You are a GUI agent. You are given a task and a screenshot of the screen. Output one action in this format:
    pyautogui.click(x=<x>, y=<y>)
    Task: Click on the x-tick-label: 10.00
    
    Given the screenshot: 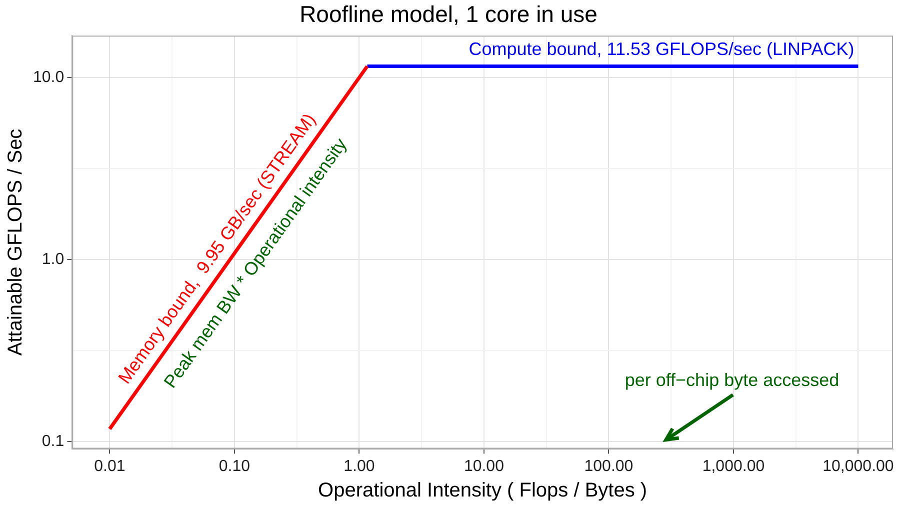 What is the action you would take?
    pyautogui.click(x=484, y=466)
    